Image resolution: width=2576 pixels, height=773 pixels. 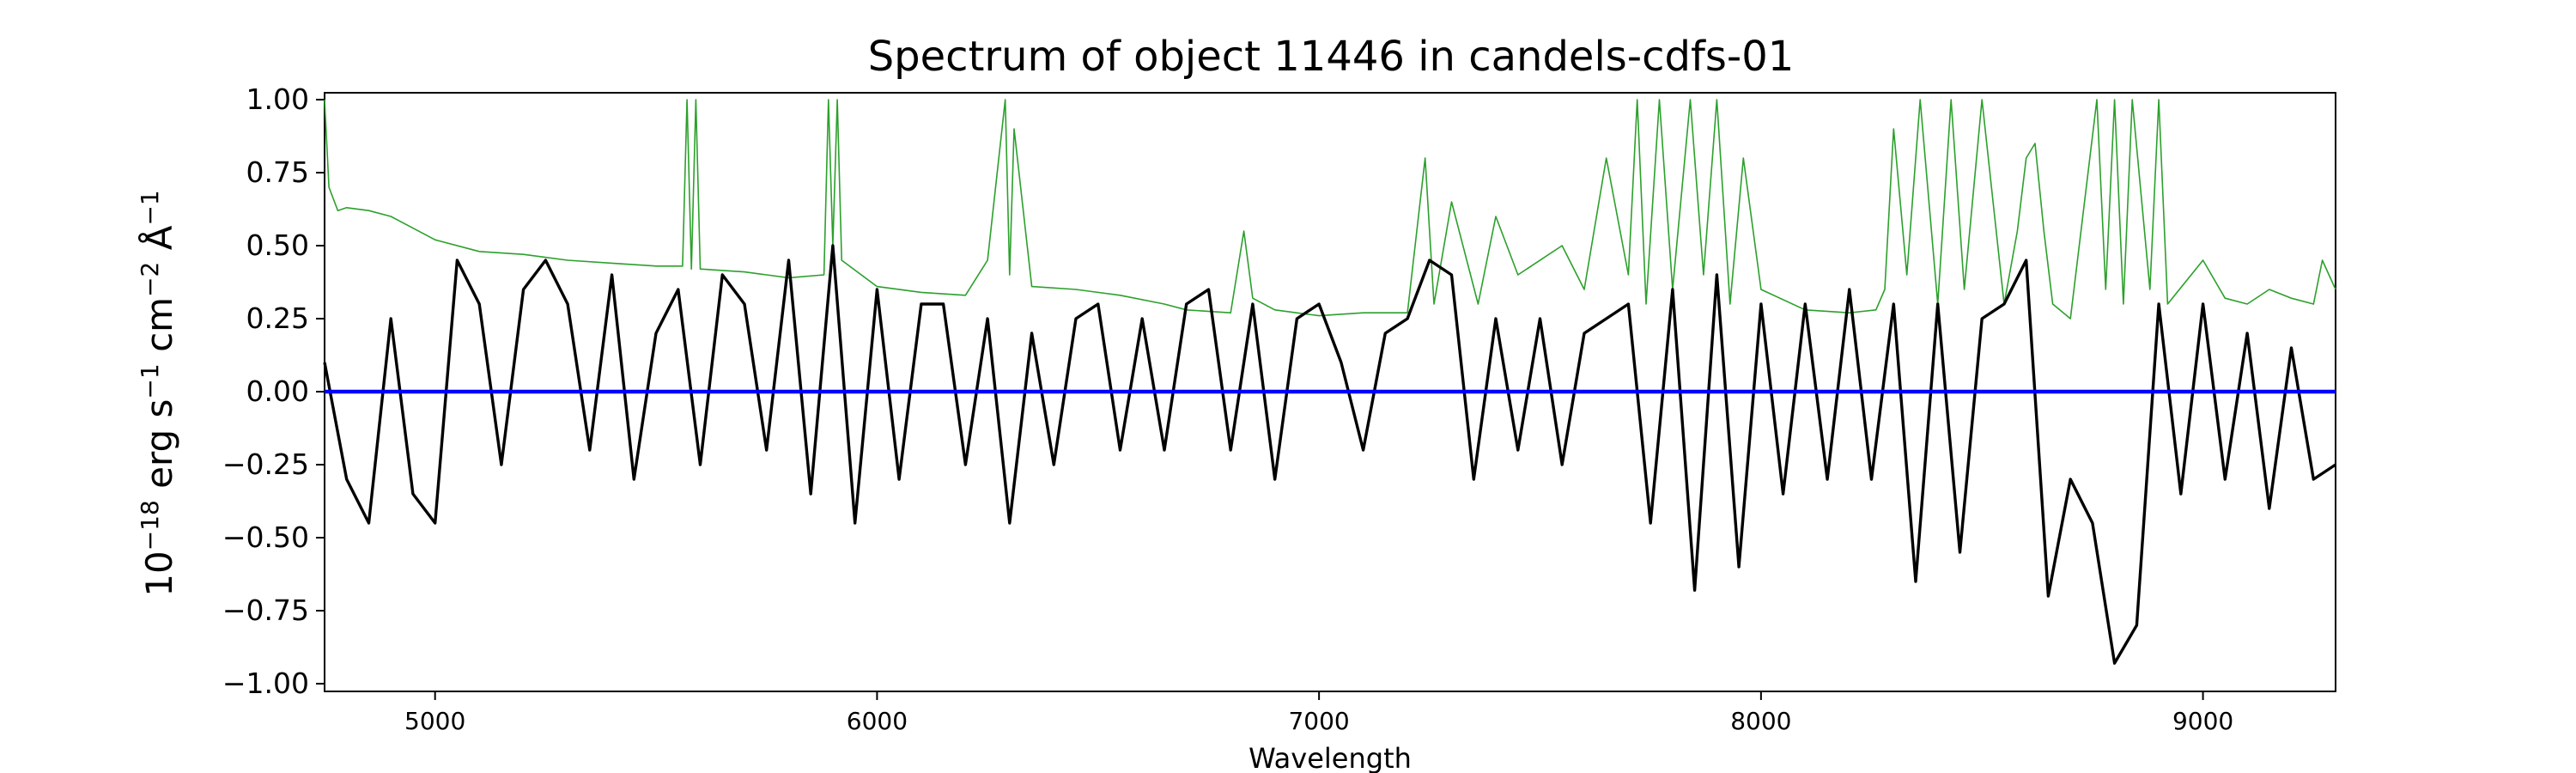 What do you see at coordinates (159, 573) in the screenshot?
I see `ylabel-base: 10` at bounding box center [159, 573].